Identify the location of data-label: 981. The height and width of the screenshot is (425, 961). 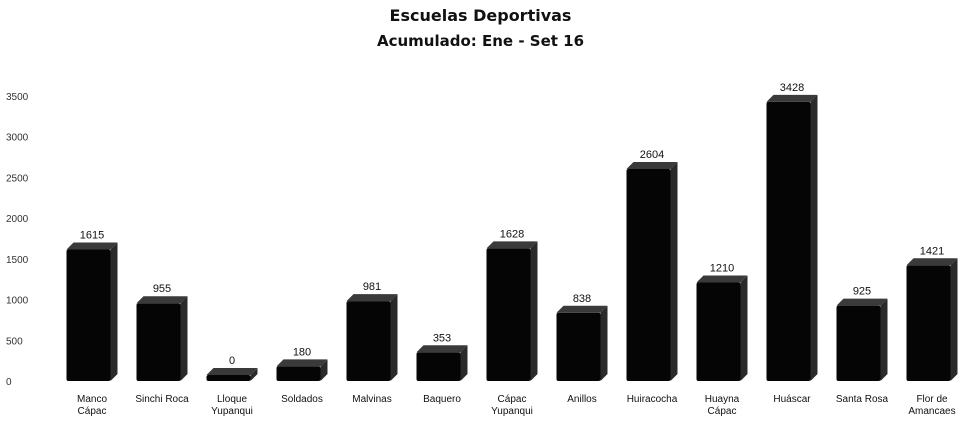
(372, 287).